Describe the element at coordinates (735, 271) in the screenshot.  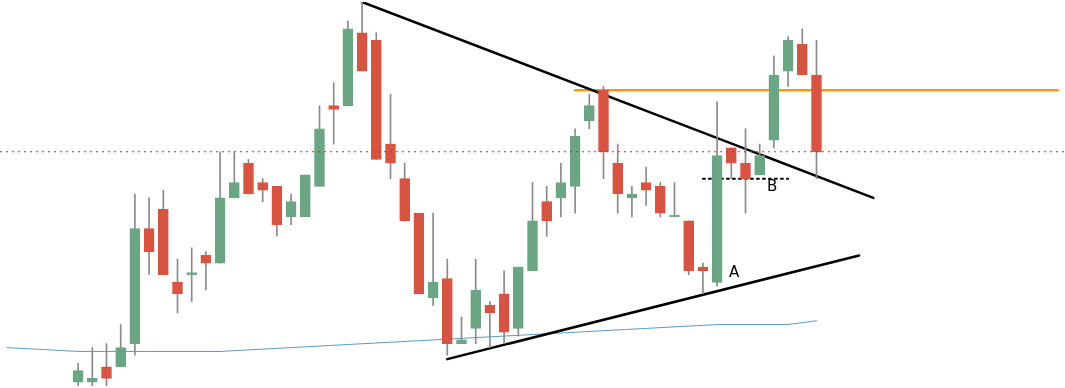
I see `annotation: A` at that location.